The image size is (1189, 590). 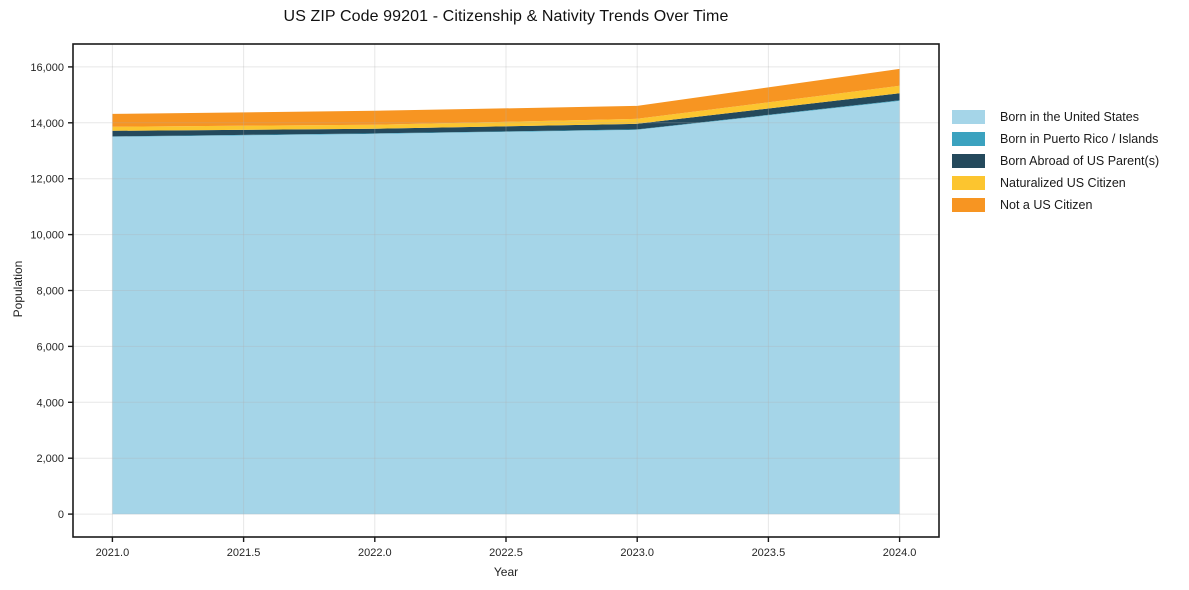 I want to click on x-axis-label: Year, so click(x=506, y=572).